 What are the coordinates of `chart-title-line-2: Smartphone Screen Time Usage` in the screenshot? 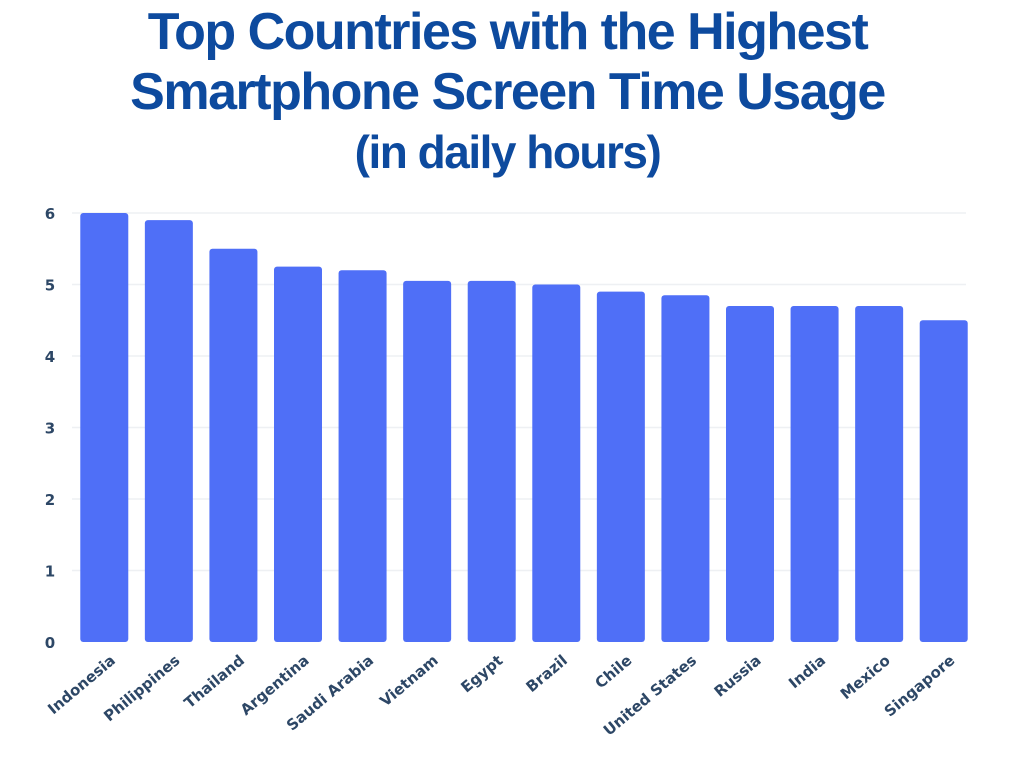 It's located at (508, 92).